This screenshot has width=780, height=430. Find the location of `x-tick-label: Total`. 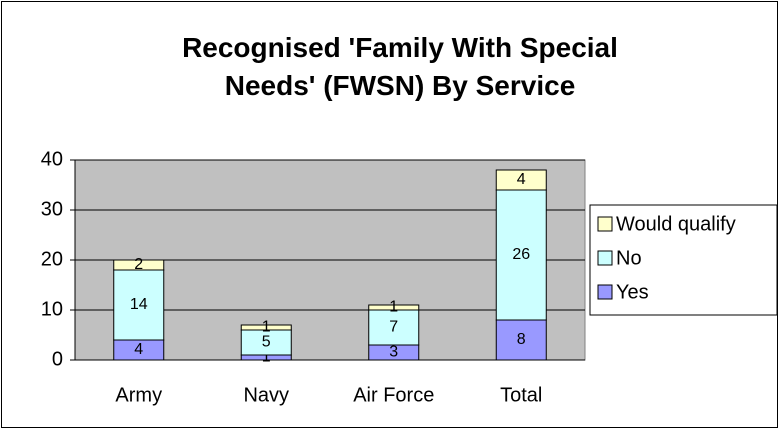

x-tick-label: Total is located at coordinates (521, 395).